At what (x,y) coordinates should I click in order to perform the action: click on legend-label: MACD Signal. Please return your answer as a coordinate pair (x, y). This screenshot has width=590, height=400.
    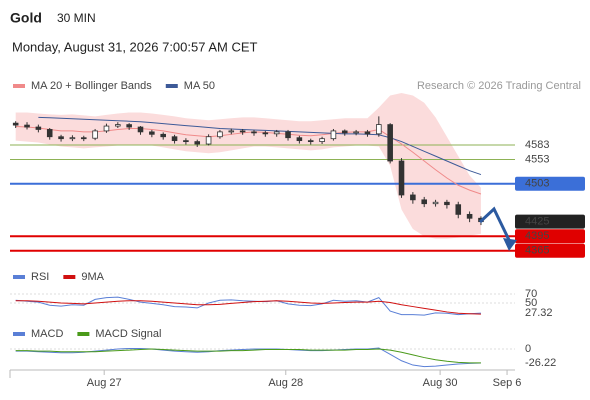
    Looking at the image, I should click on (128, 334).